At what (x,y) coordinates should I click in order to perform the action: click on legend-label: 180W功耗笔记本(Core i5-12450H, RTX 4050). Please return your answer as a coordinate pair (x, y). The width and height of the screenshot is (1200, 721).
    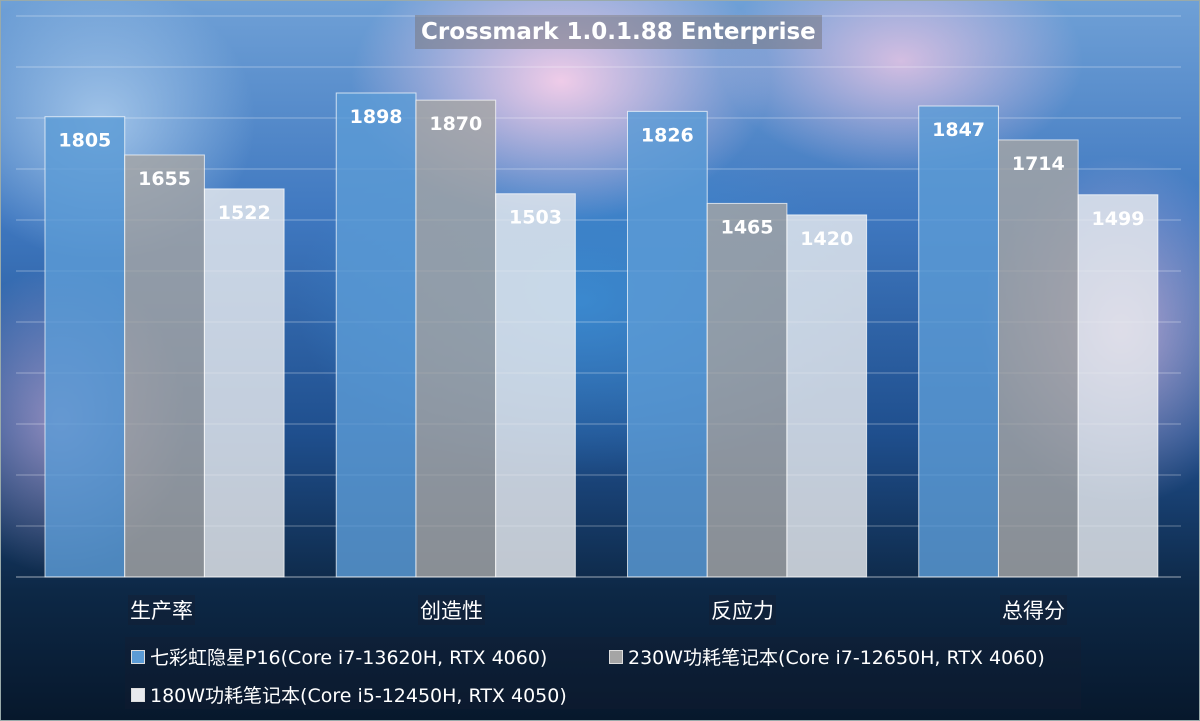
    Looking at the image, I should click on (358, 696).